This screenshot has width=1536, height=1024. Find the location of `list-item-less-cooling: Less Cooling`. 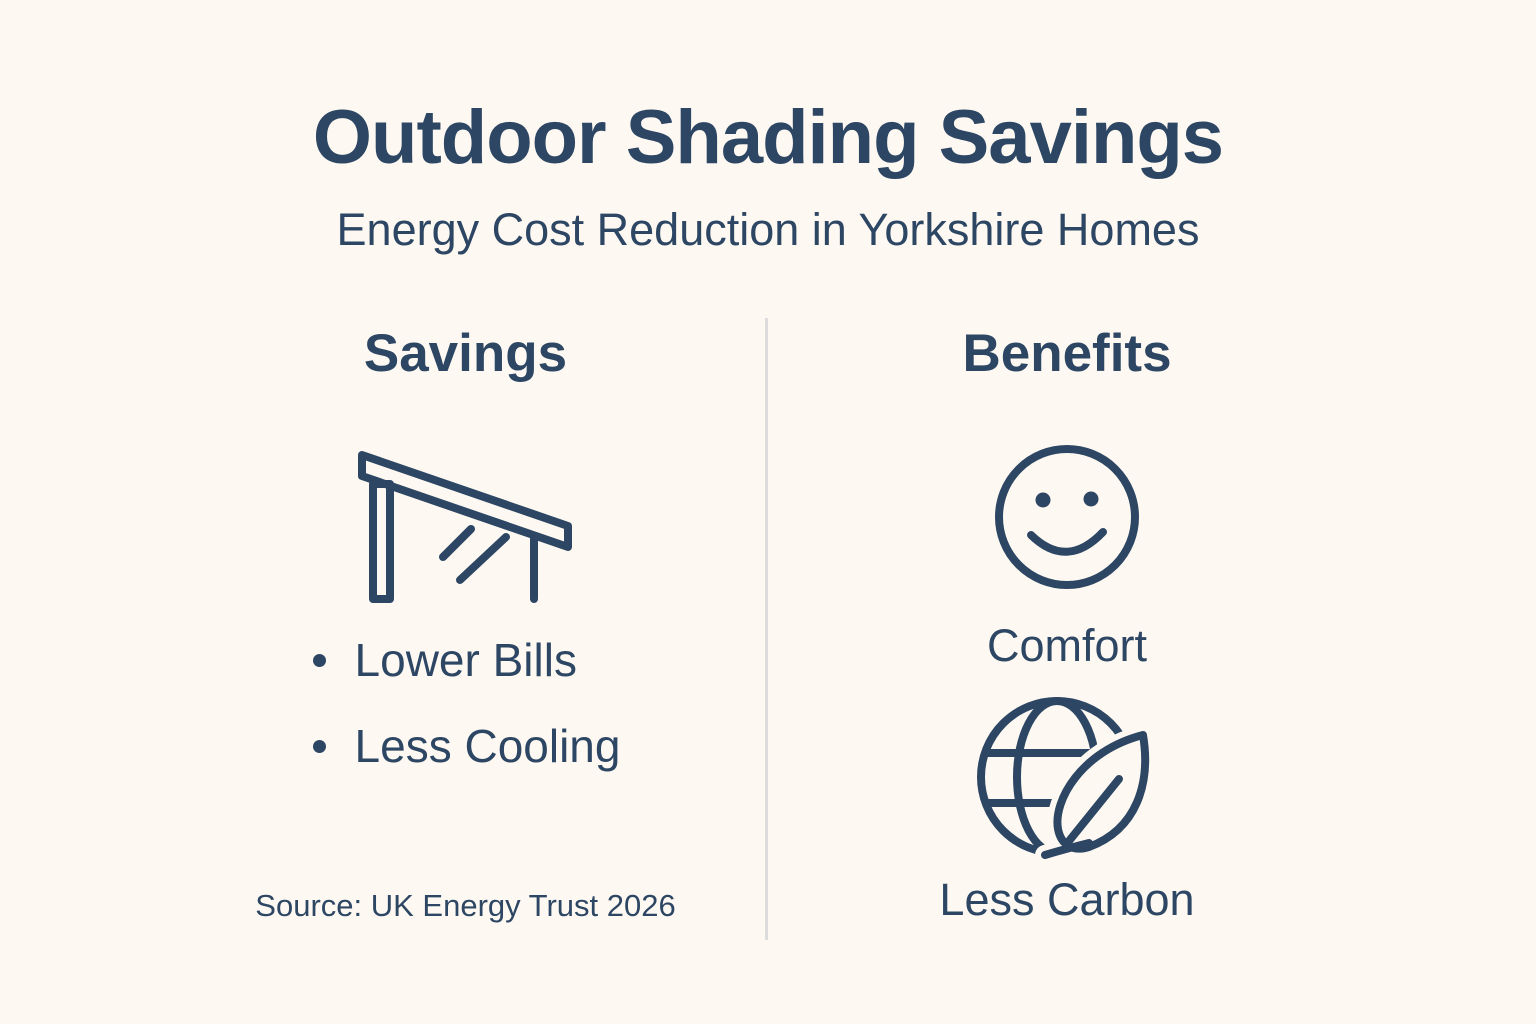

list-item-less-cooling: Less Cooling is located at coordinates (466, 747).